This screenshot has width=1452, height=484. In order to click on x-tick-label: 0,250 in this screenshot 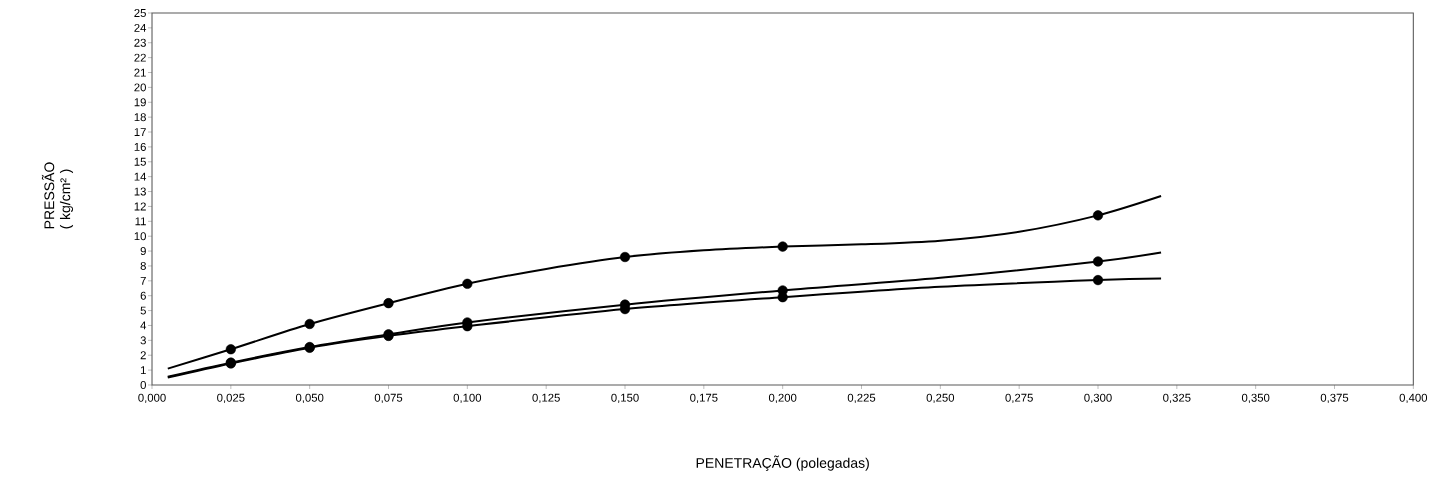, I will do `click(940, 398)`.